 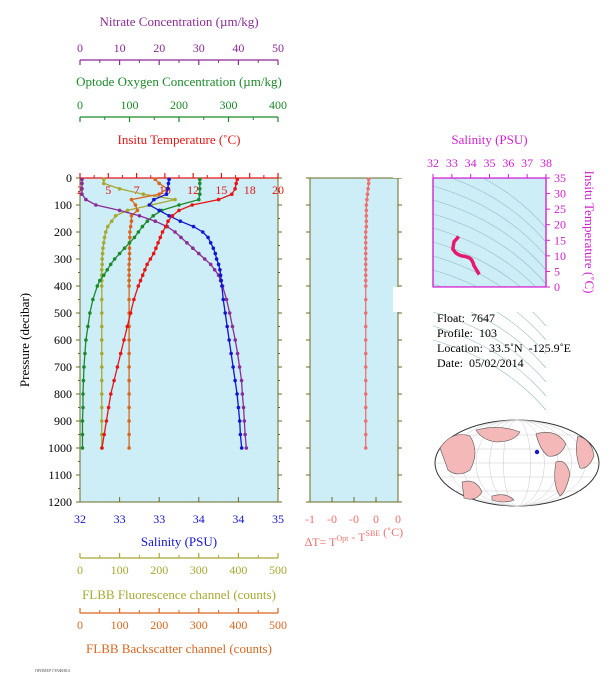 I want to click on ts-mask-top, so click(x=489, y=148).